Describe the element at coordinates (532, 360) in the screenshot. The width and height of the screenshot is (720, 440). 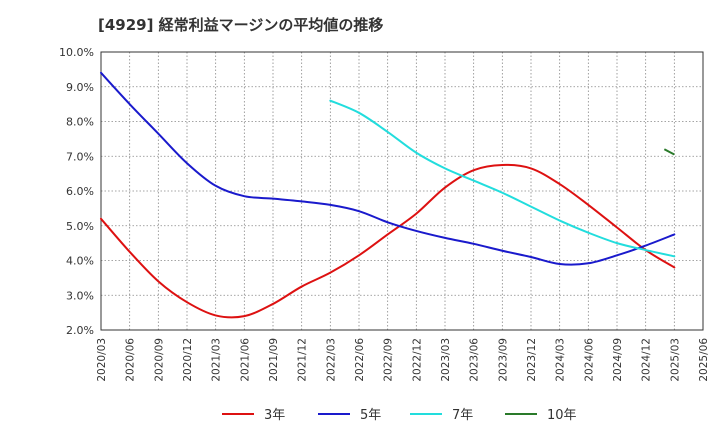
I see `x-tick-label: 2023/12` at that location.